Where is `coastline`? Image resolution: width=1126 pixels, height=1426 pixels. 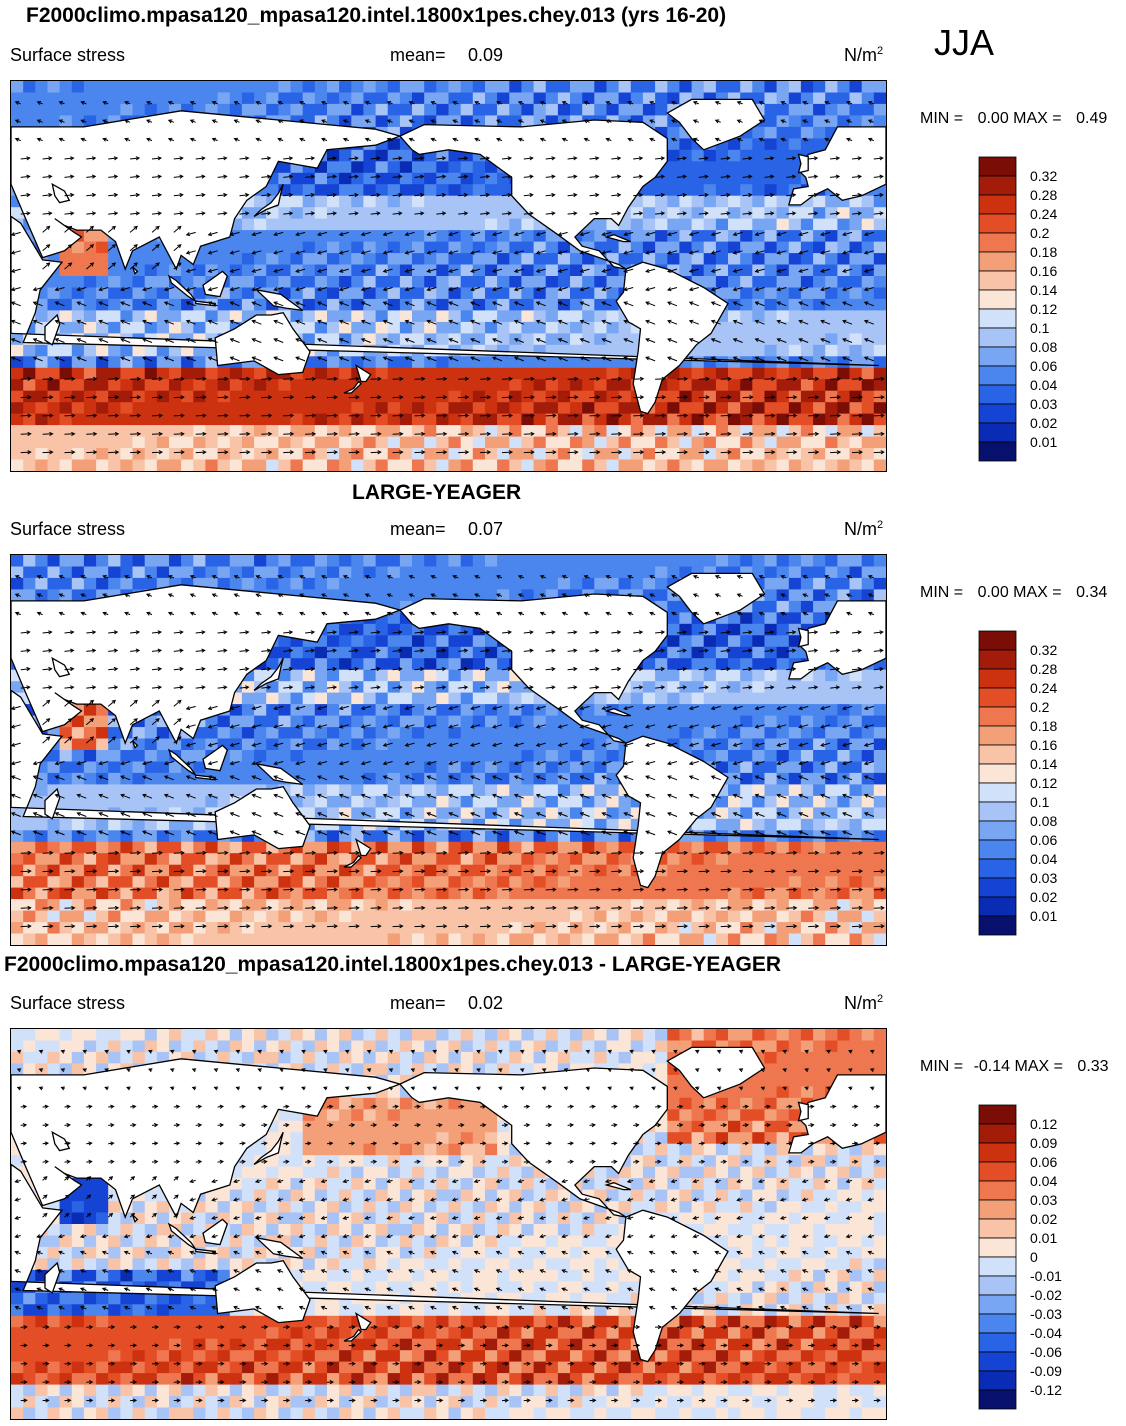 coastline is located at coordinates (279, 300).